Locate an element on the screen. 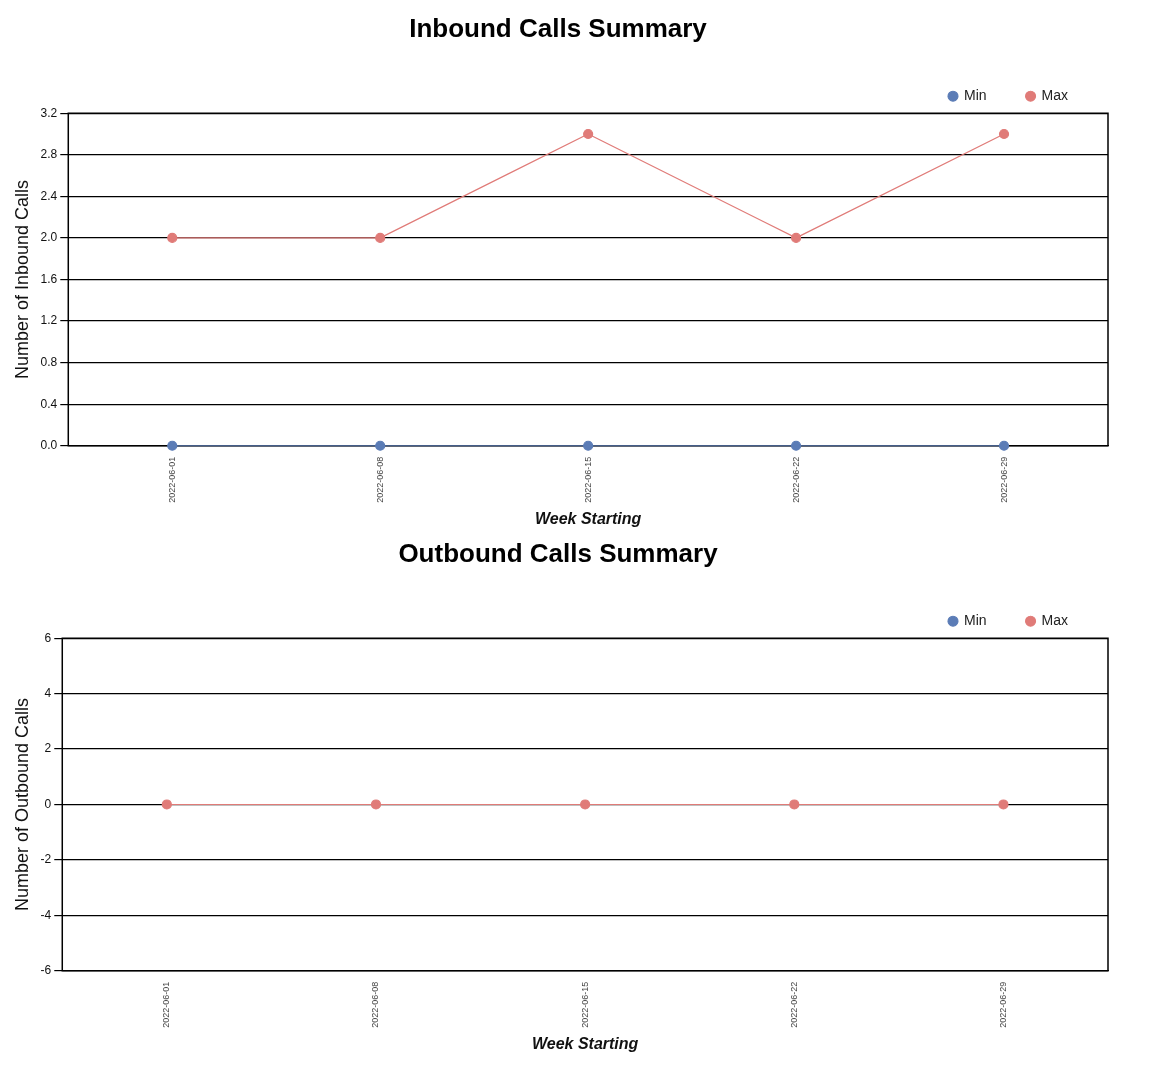 Image resolution: width=1160 pixels, height=1070 pixels. y-tick-label: 2.8 is located at coordinates (49, 154).